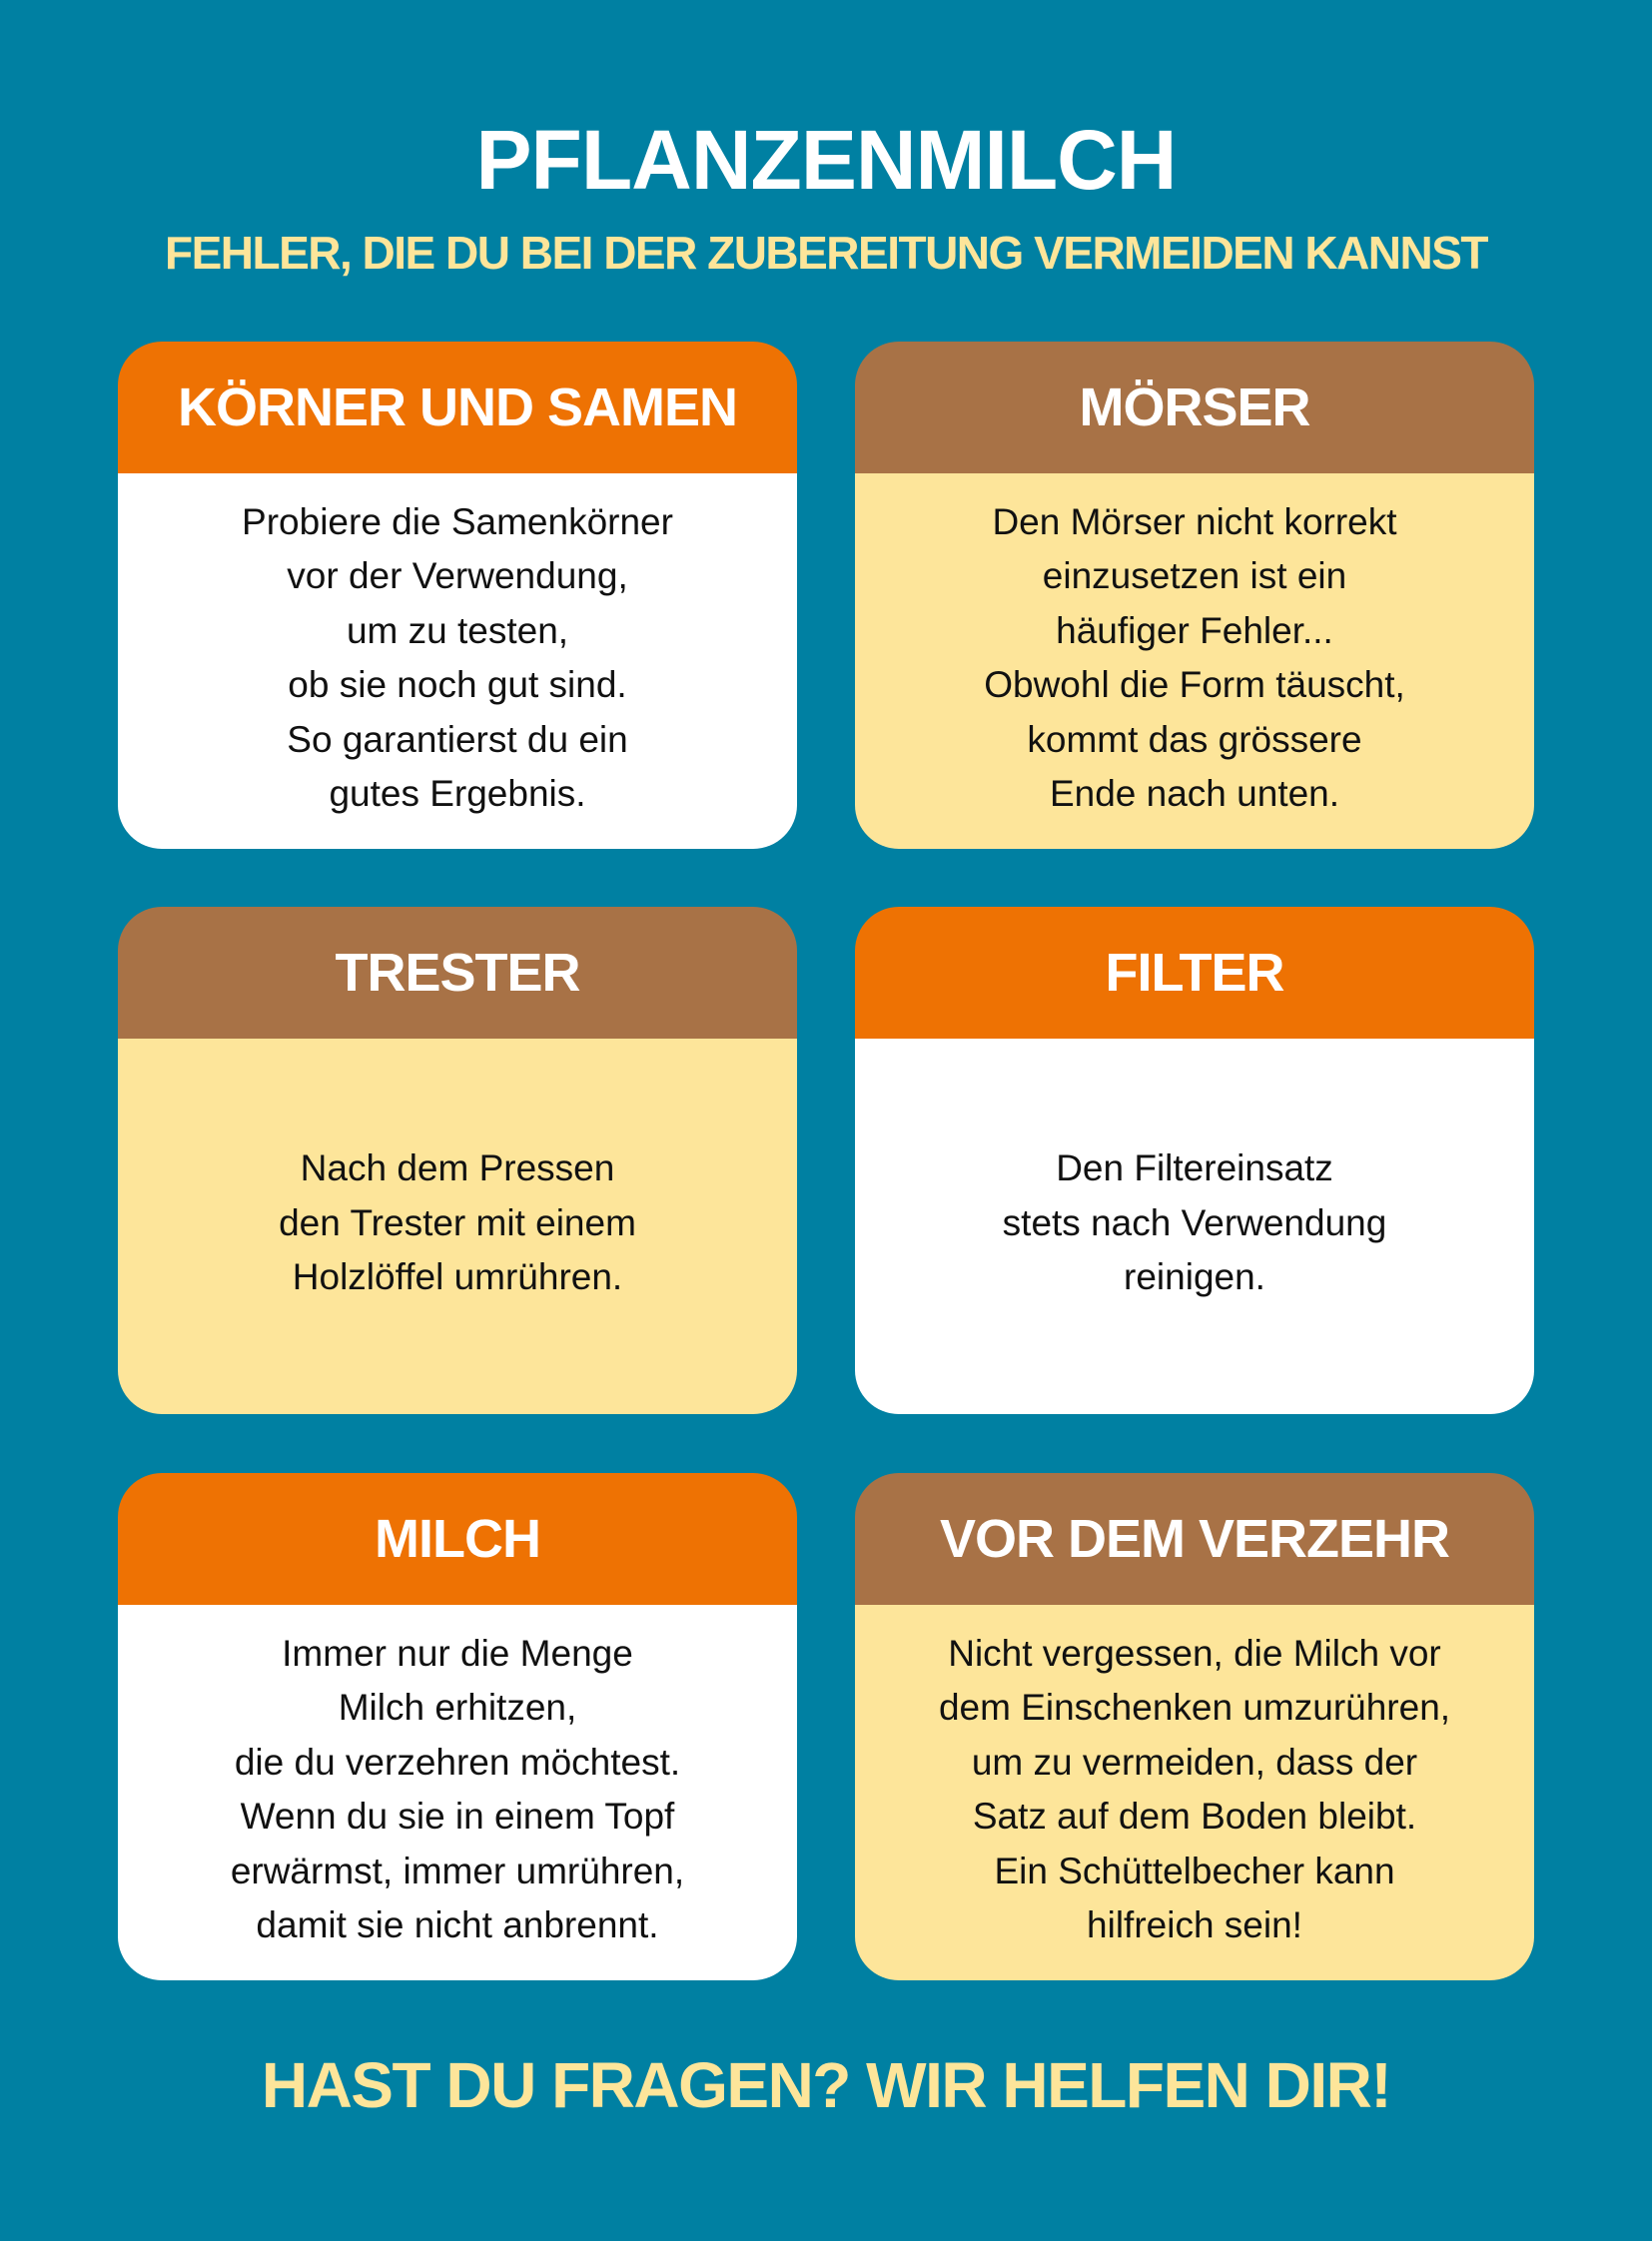 This screenshot has width=1652, height=2241. I want to click on card-heading: MÖRSER, so click(1194, 407).